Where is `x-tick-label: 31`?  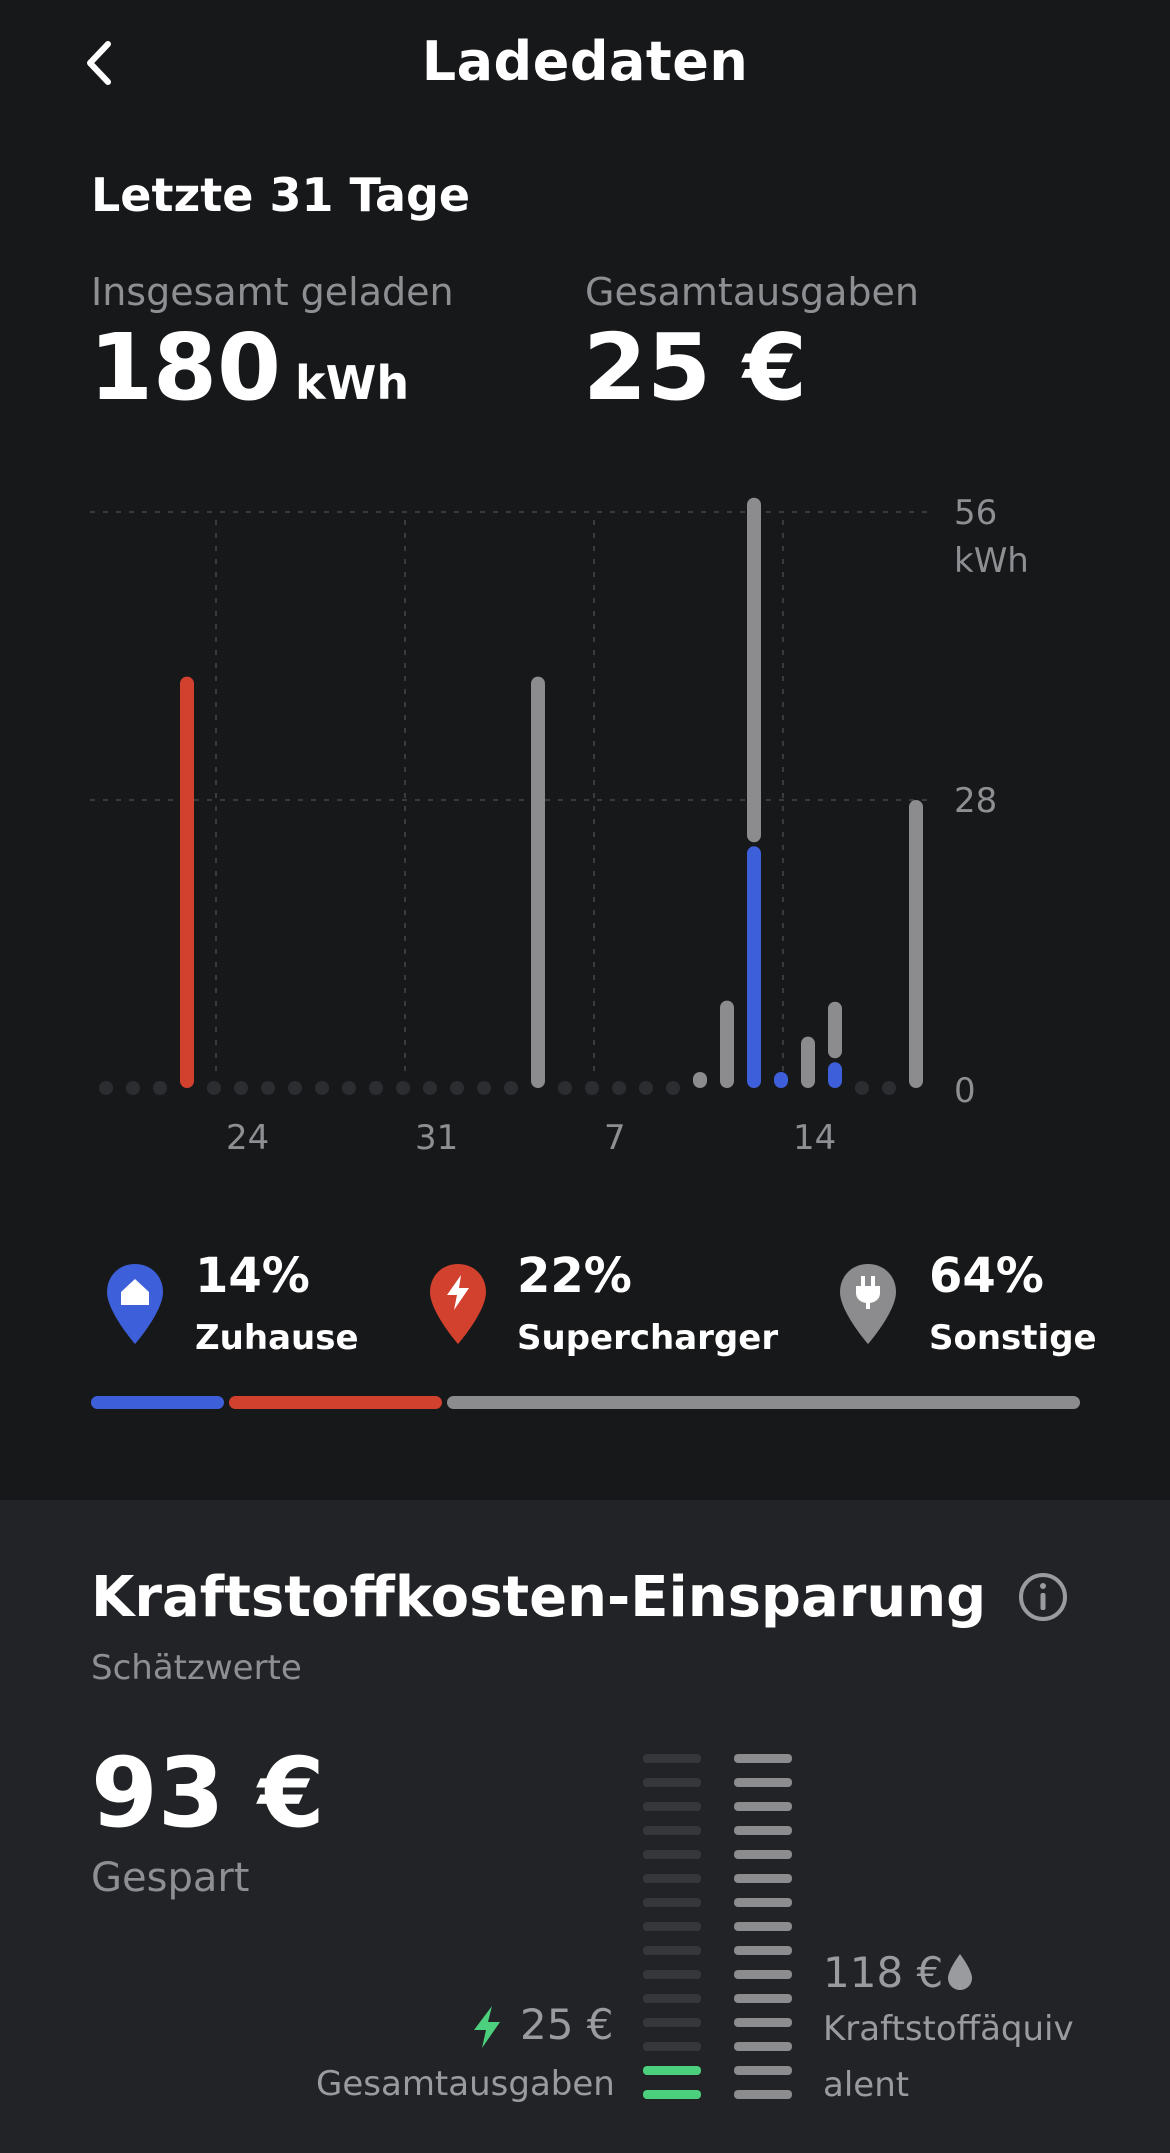 x-tick-label: 31 is located at coordinates (436, 1138).